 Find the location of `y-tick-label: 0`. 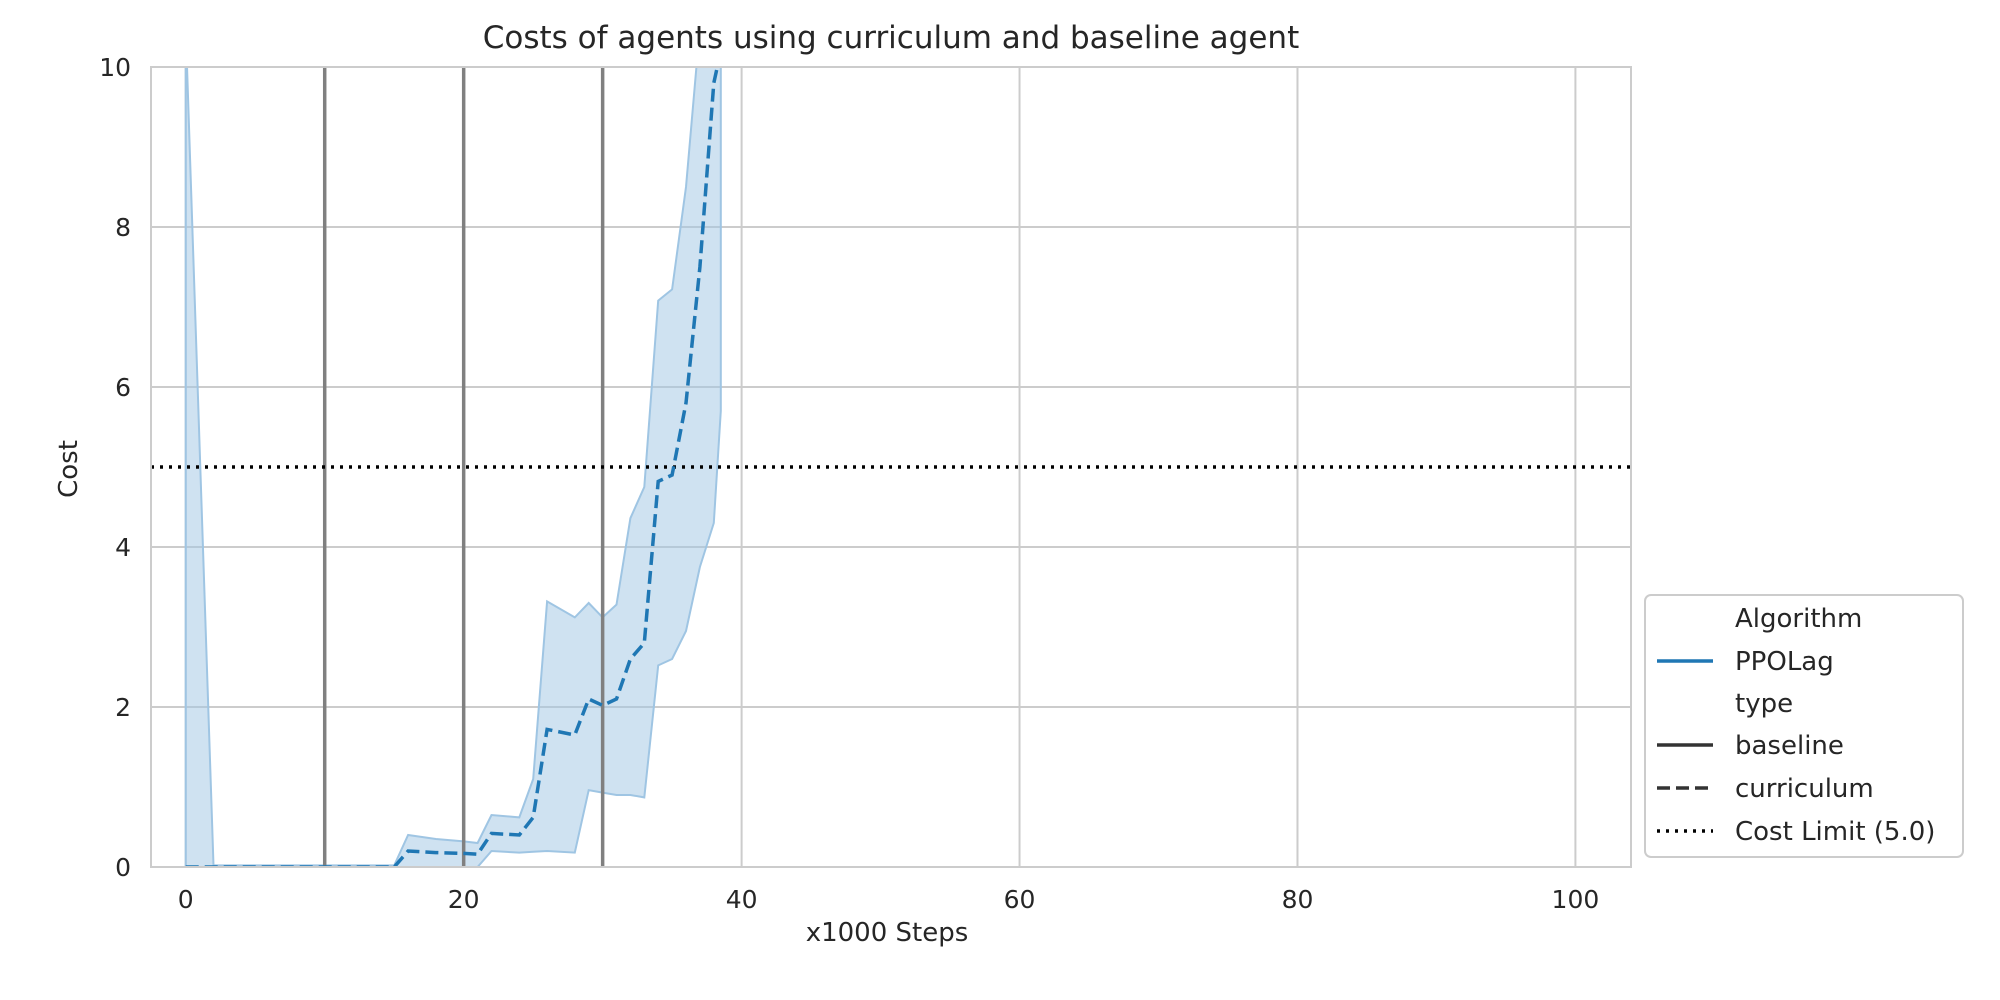

y-tick-label: 0 is located at coordinates (123, 867).